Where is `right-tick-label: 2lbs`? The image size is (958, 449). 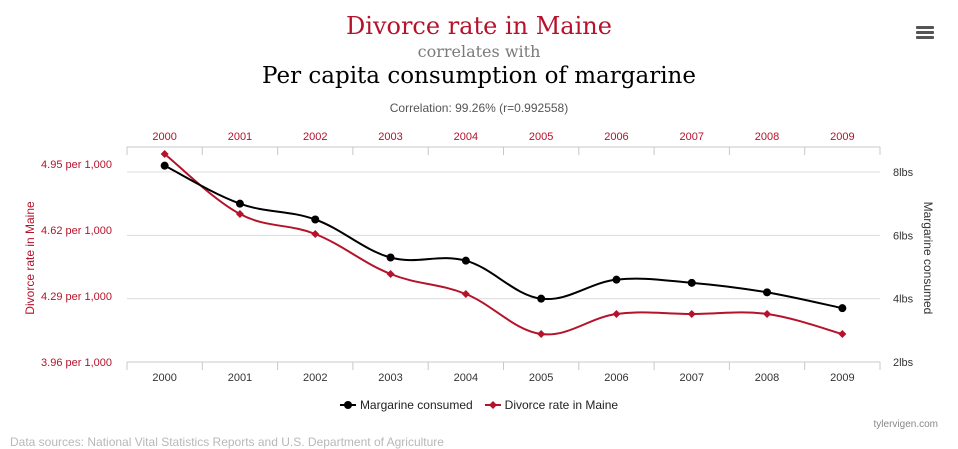 right-tick-label: 2lbs is located at coordinates (903, 363).